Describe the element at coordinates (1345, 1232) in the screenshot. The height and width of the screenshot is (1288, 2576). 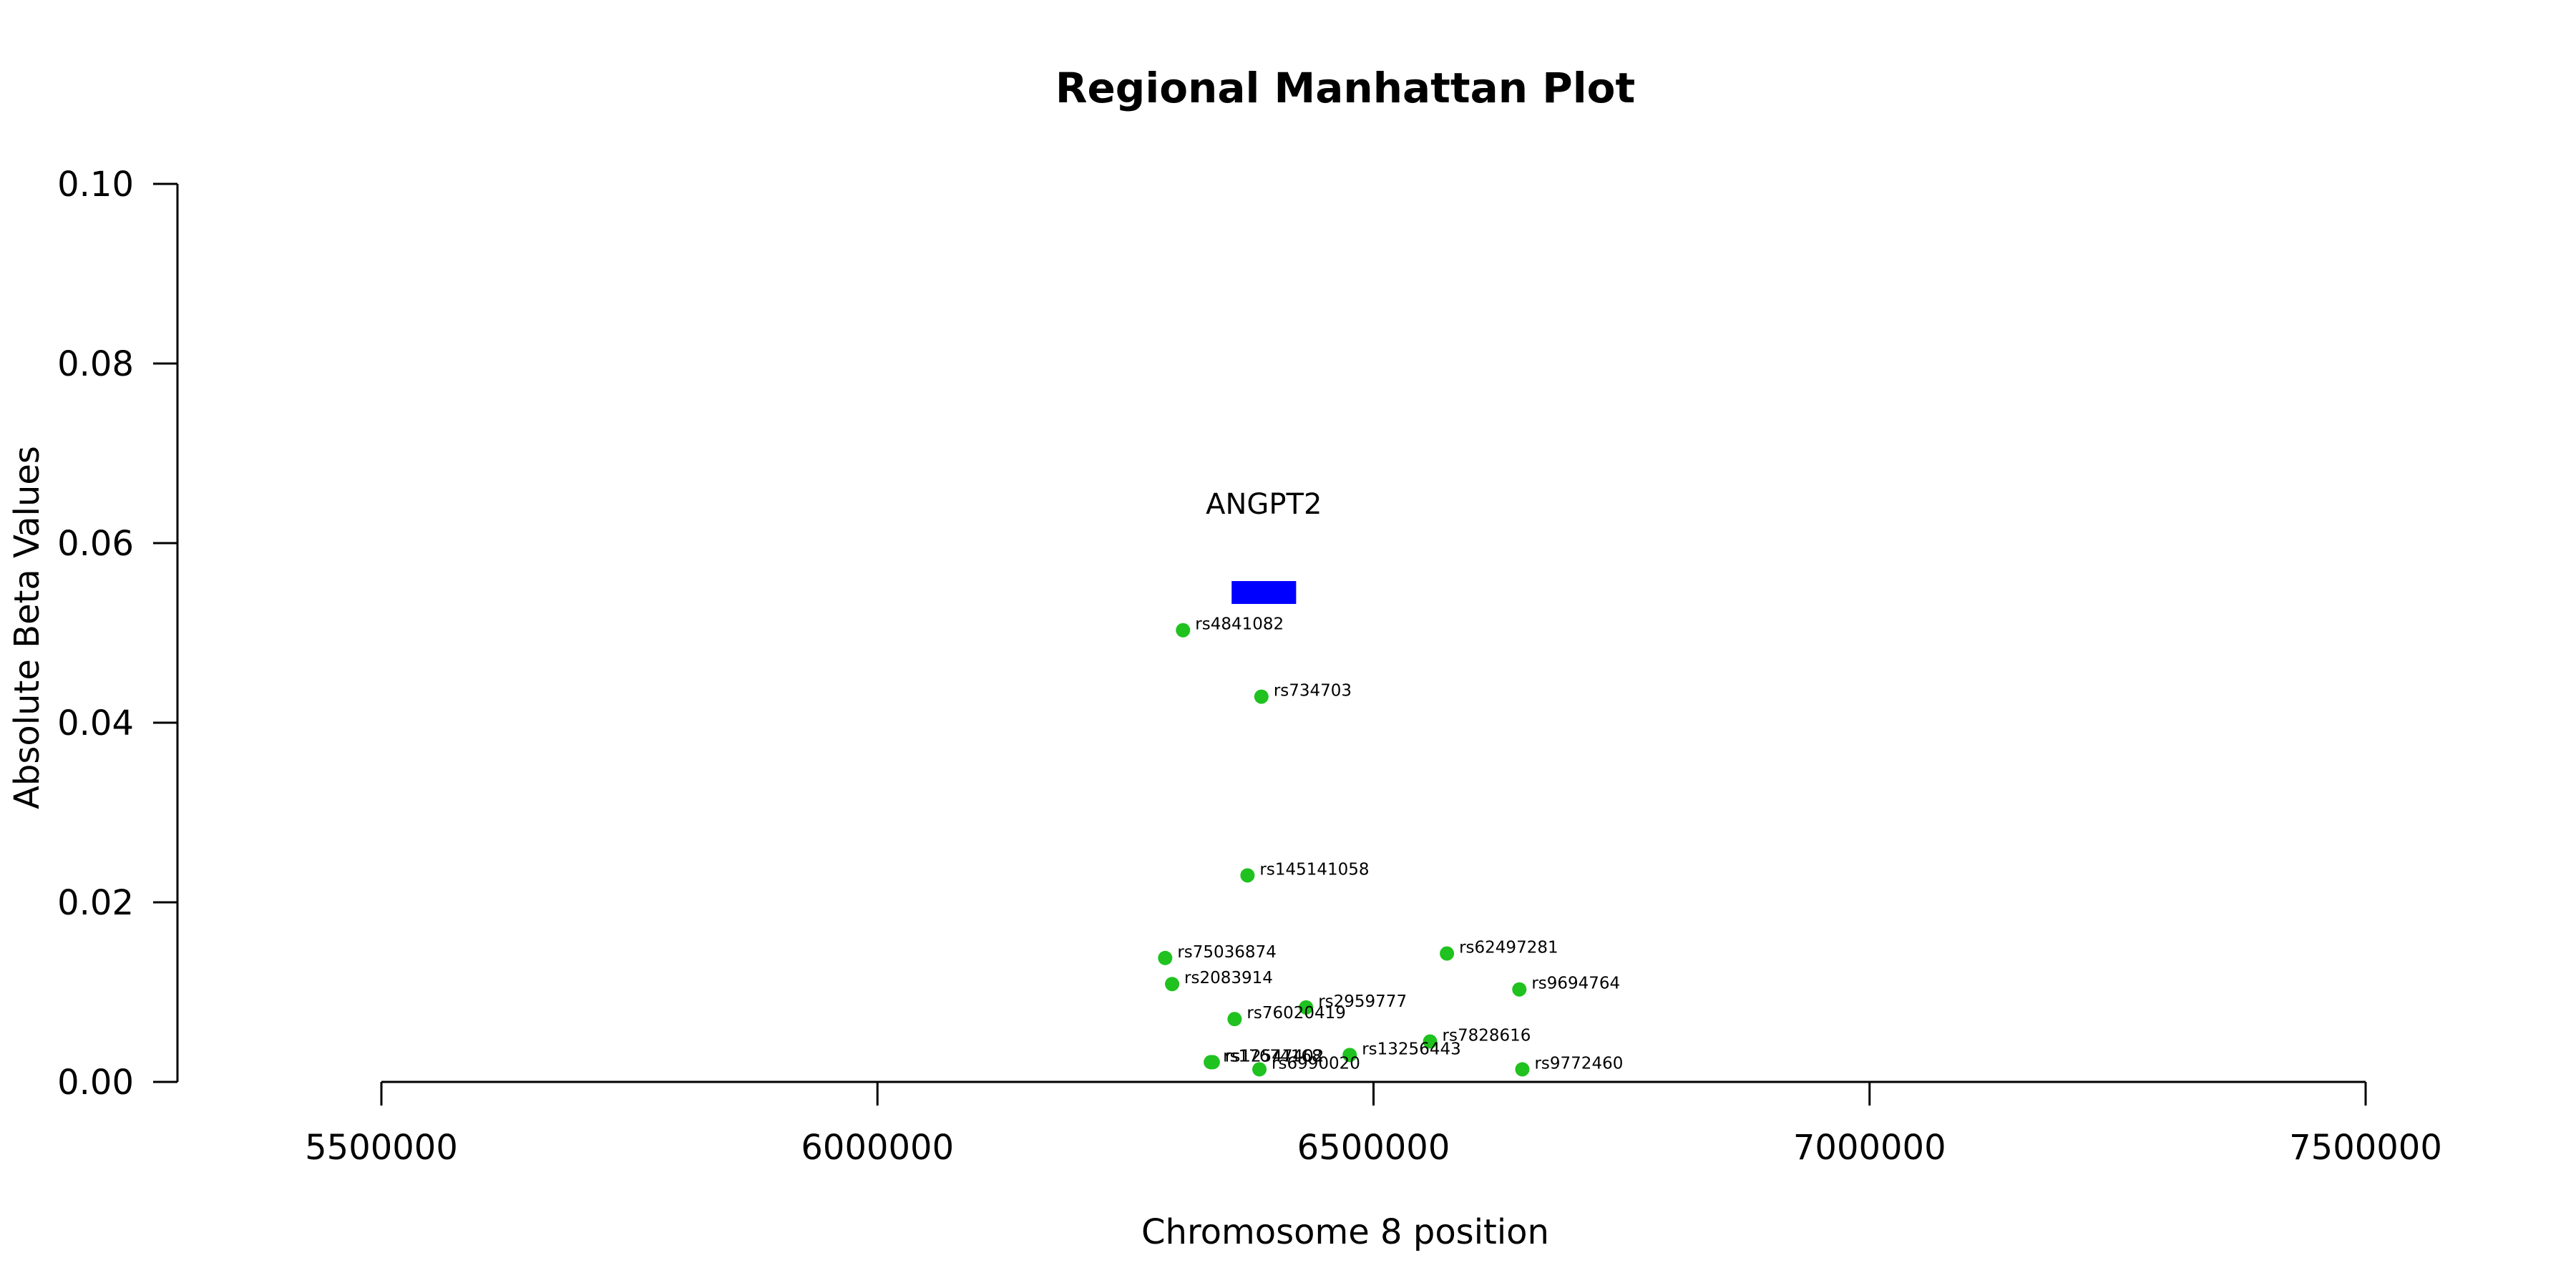
I see `x-axis-label: Chromosome 8 position` at that location.